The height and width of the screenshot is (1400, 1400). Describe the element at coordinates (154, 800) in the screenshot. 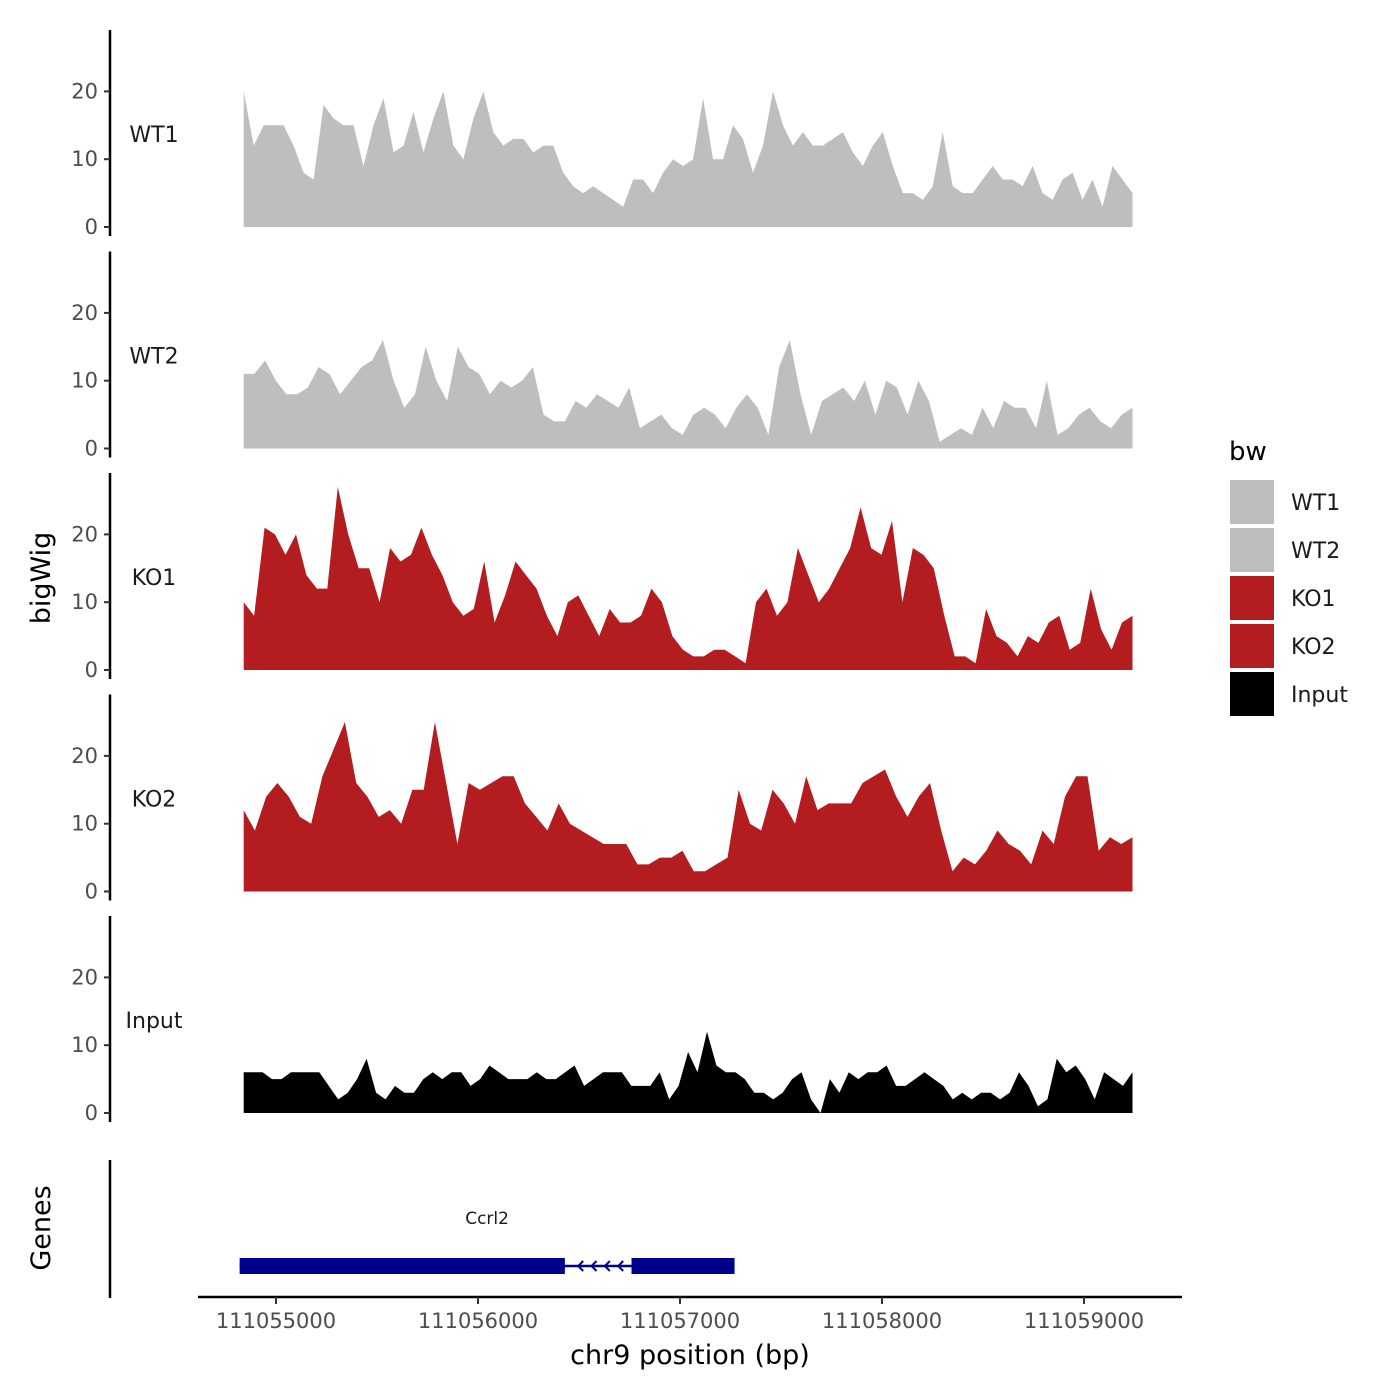

I see `track-label-ko2: KO2` at that location.